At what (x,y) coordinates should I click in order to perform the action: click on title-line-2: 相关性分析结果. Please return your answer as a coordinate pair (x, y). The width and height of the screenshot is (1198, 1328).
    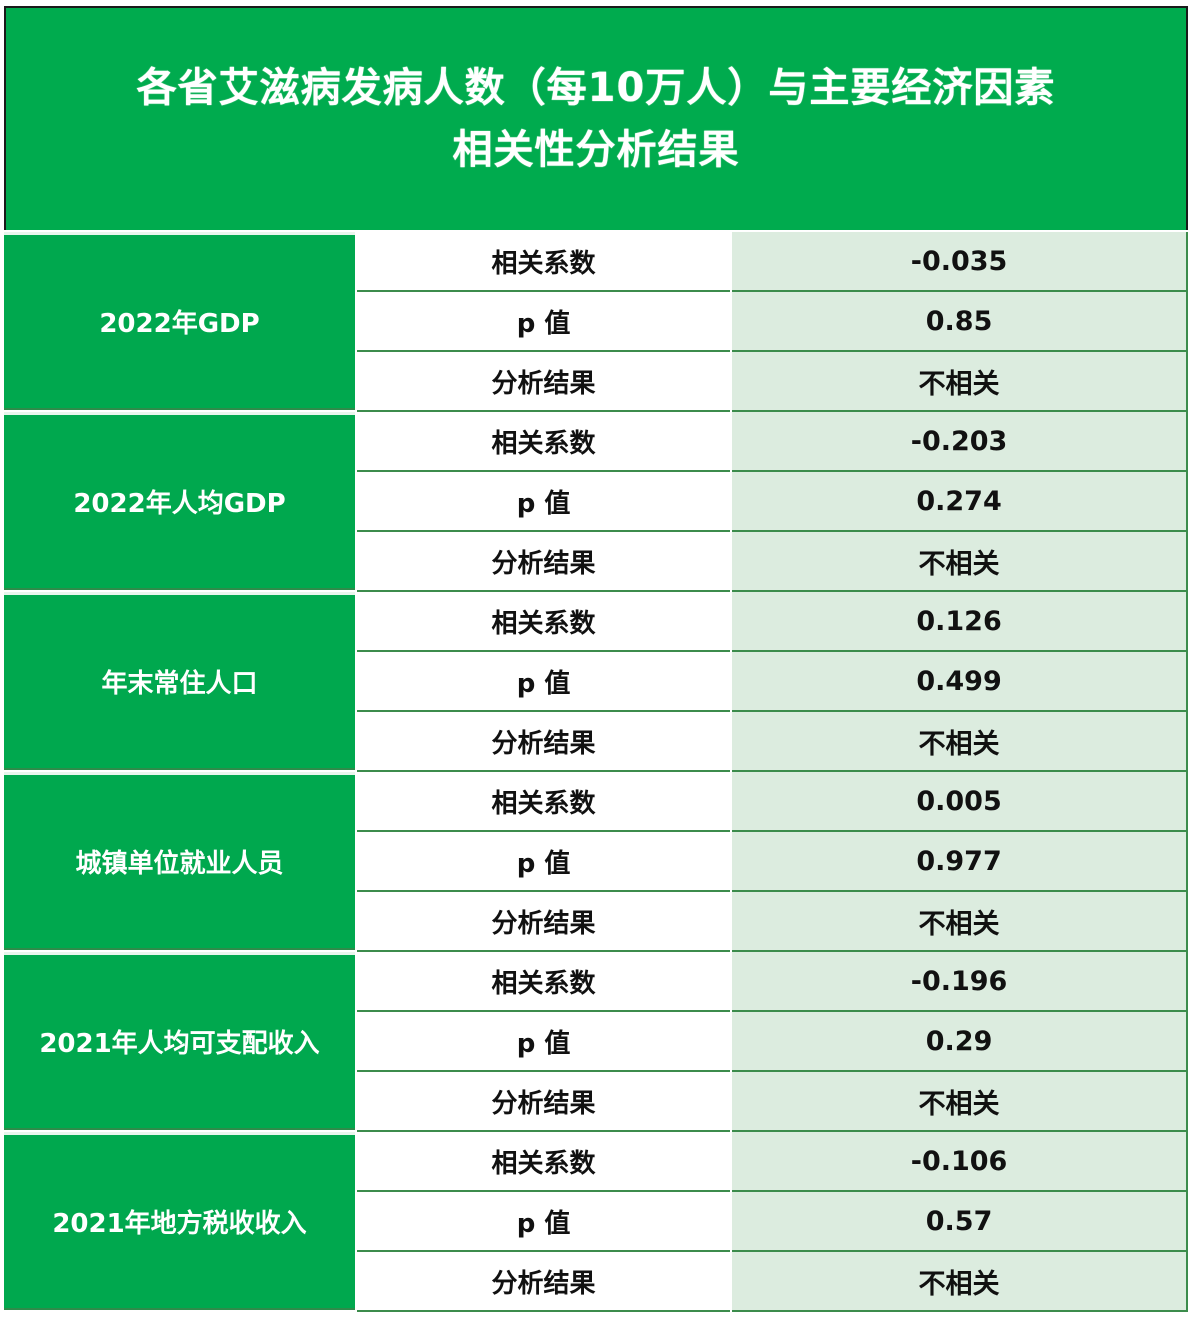
    Looking at the image, I should click on (596, 150).